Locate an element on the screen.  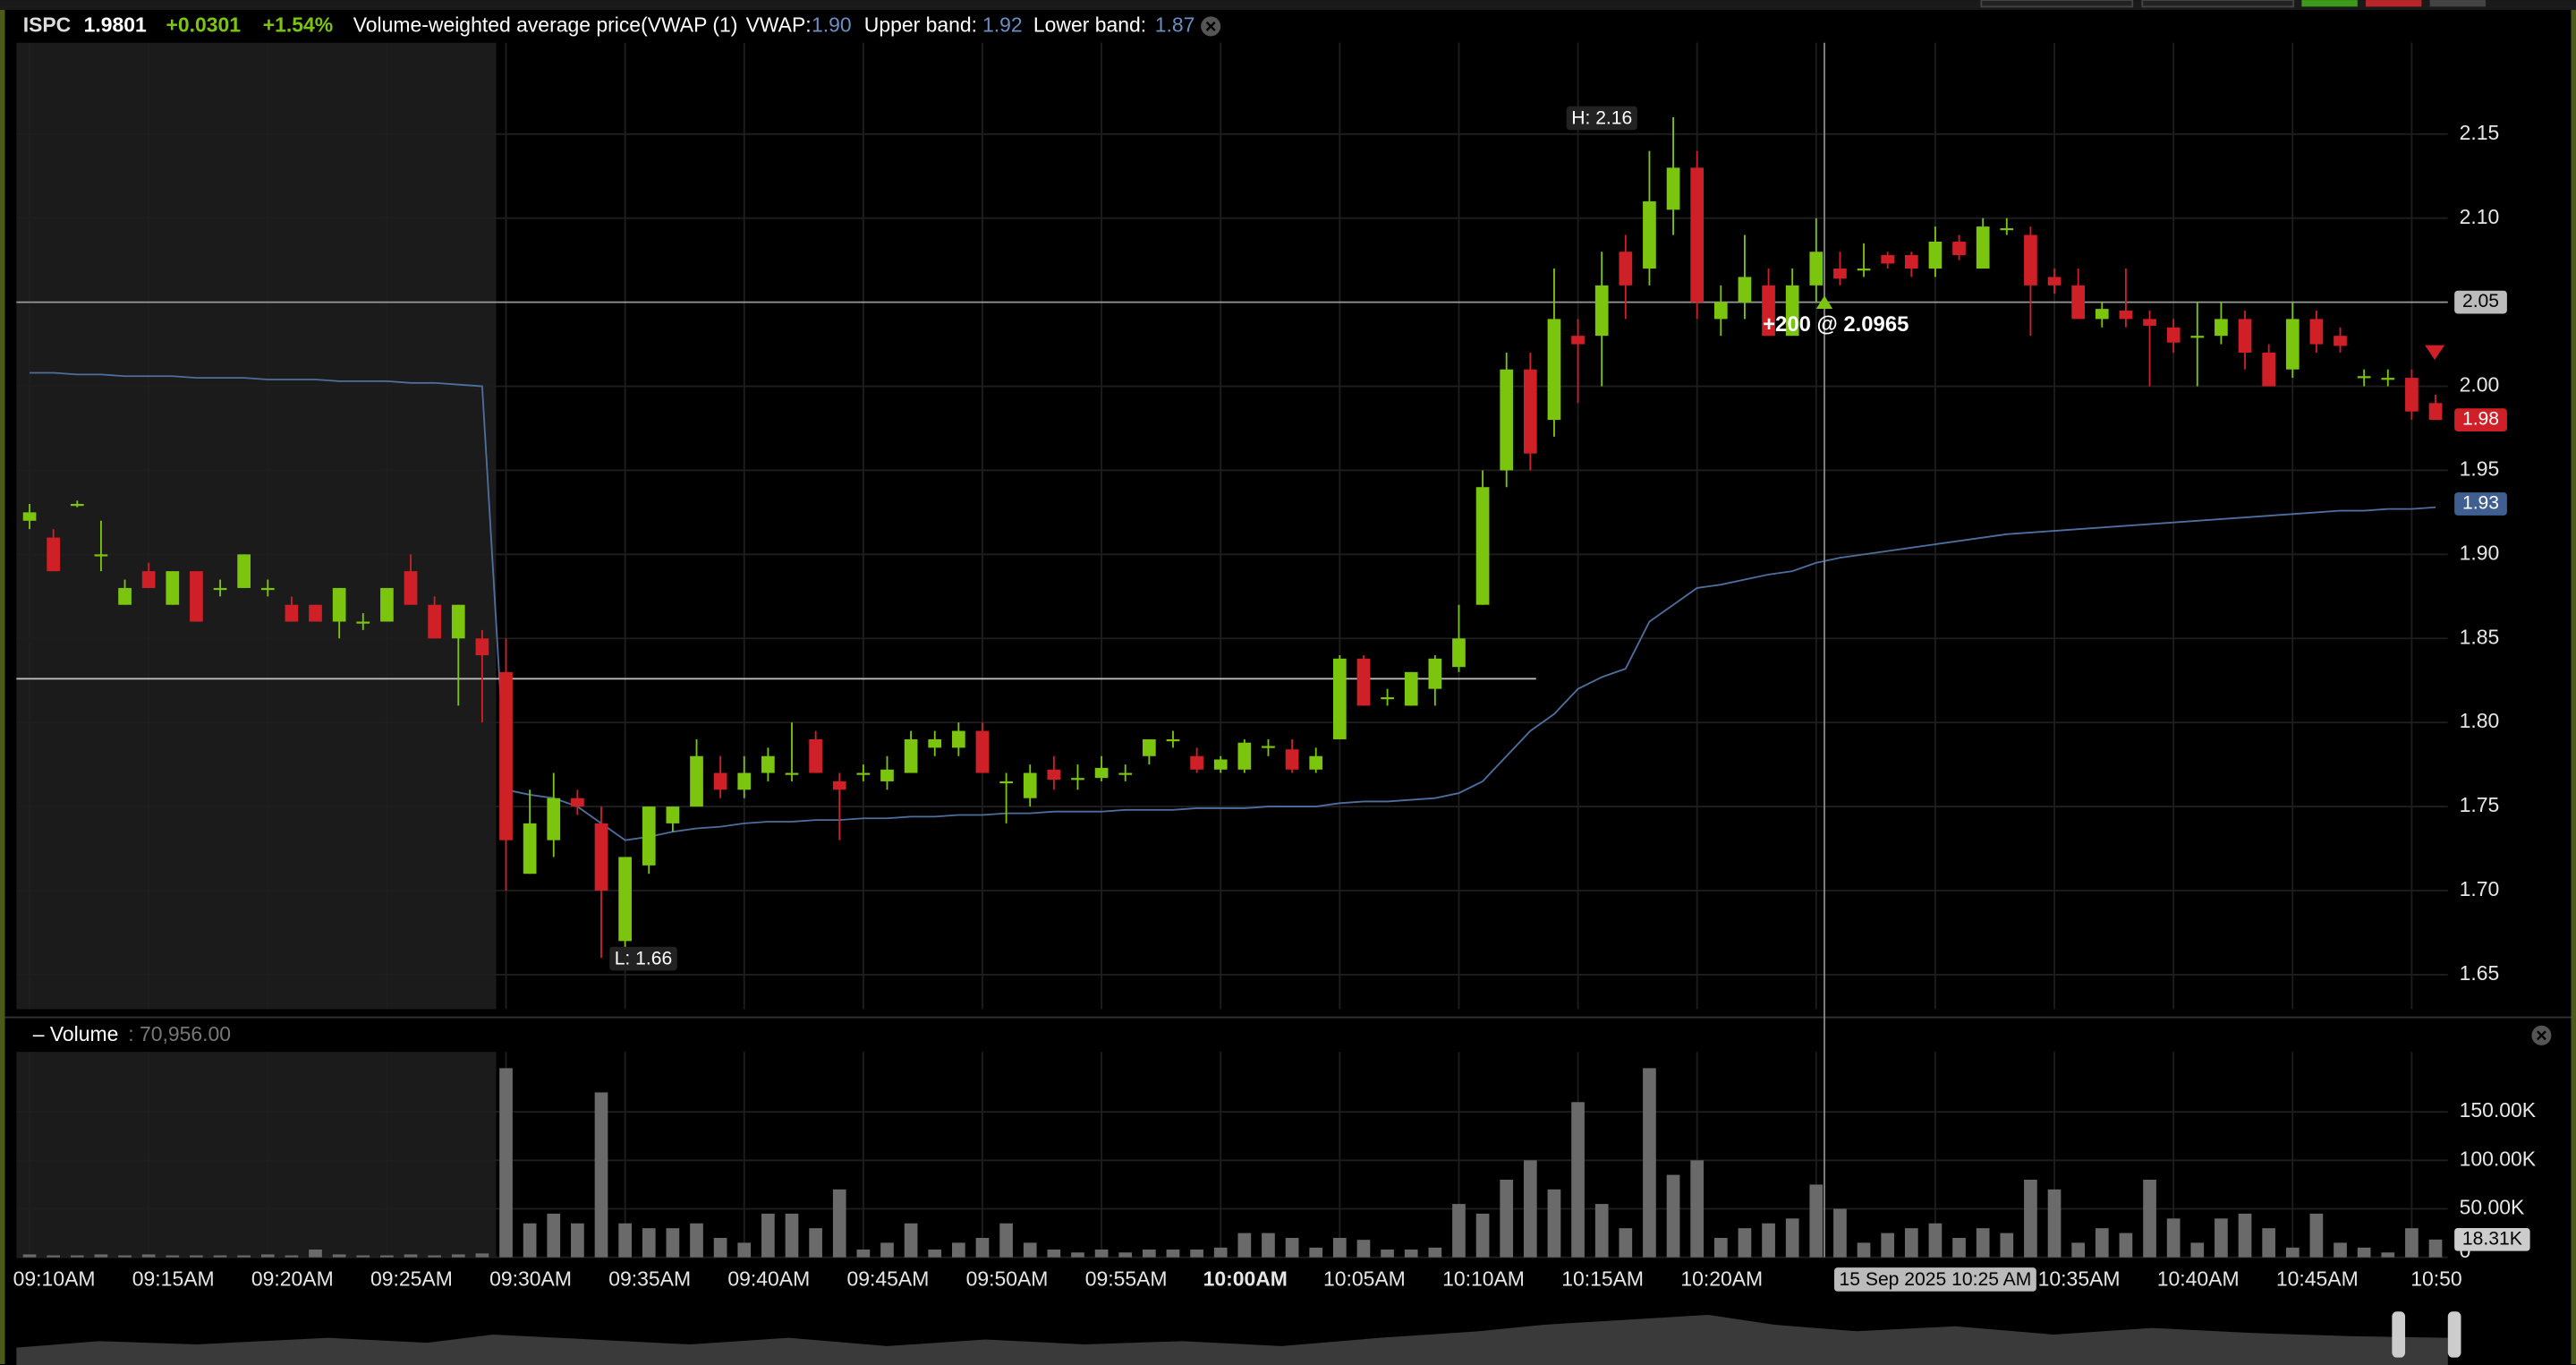
x-tick-label: 10:45AM is located at coordinates (2317, 1278).